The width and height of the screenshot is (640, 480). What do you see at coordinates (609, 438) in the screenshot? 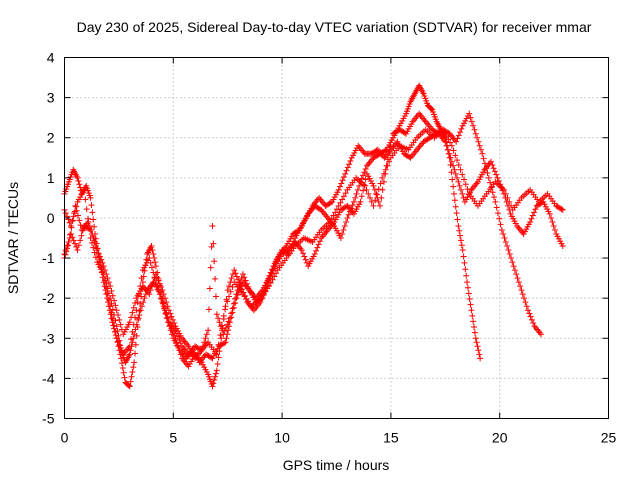
I see `x-tick-label: 25` at bounding box center [609, 438].